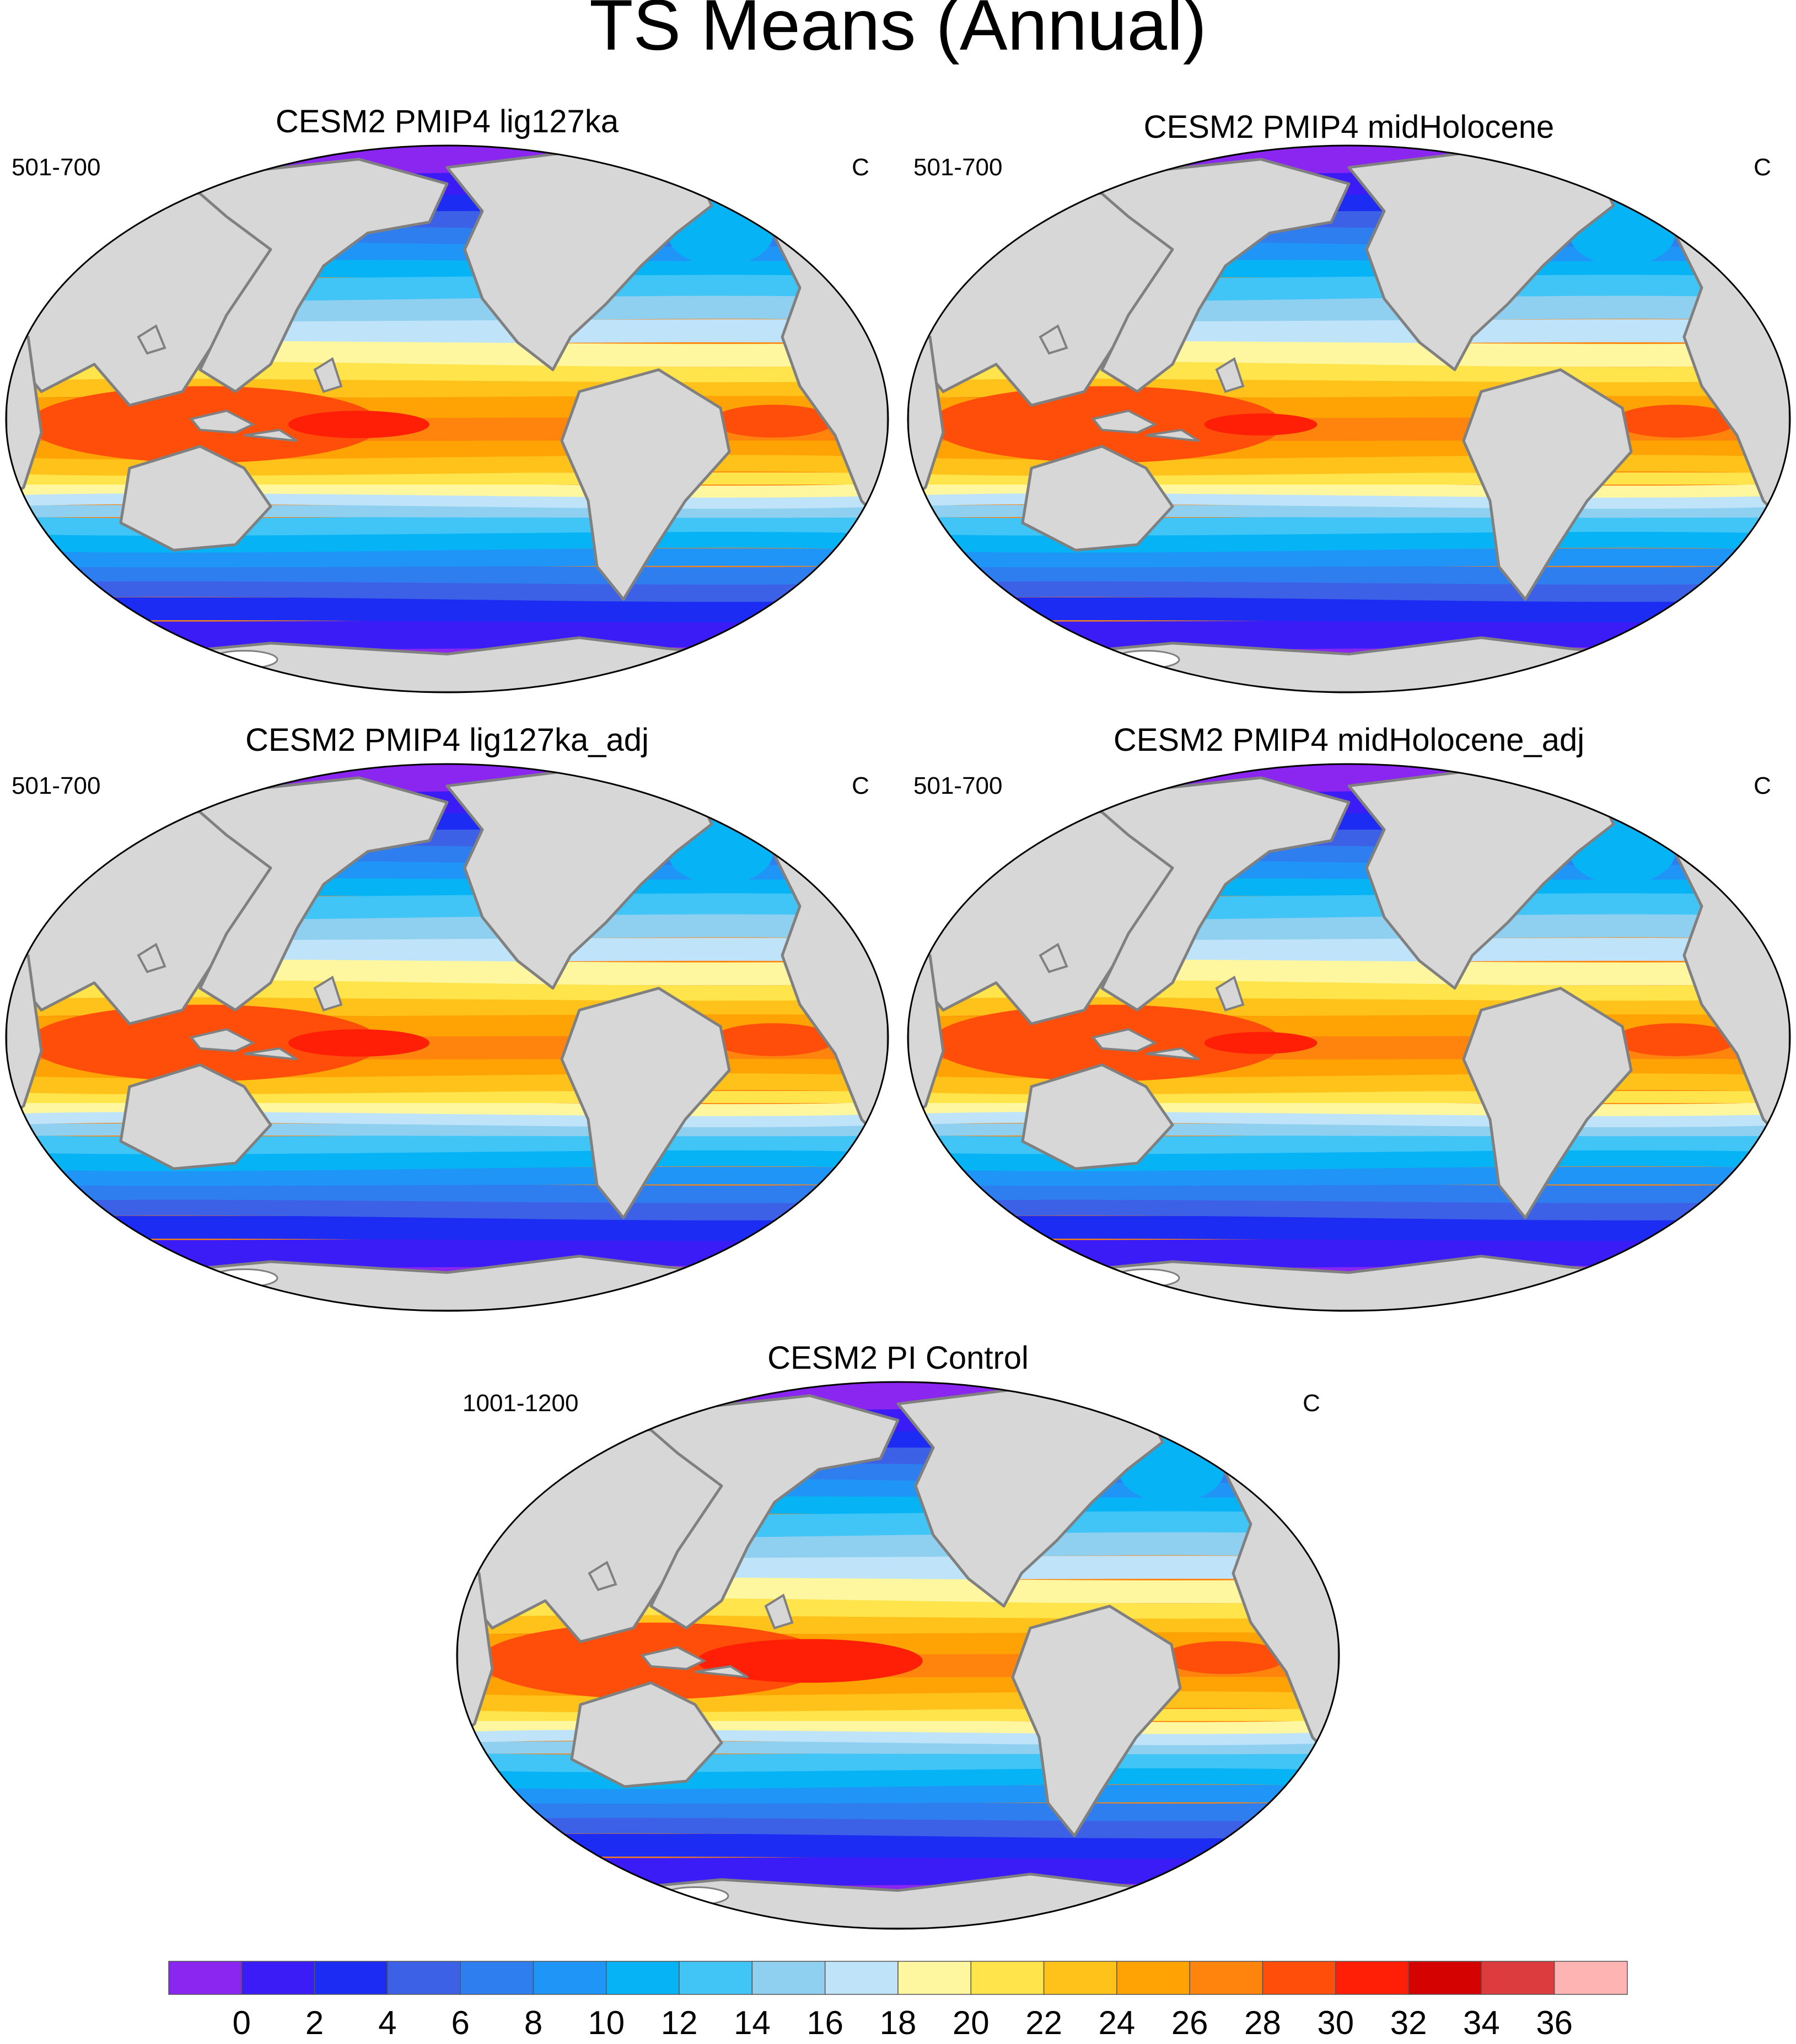 This screenshot has height=2044, width=1796. I want to click on map-panel-lig127ka: CESM2 PMIP4 lig127ka 501-700 C, so click(447, 398).